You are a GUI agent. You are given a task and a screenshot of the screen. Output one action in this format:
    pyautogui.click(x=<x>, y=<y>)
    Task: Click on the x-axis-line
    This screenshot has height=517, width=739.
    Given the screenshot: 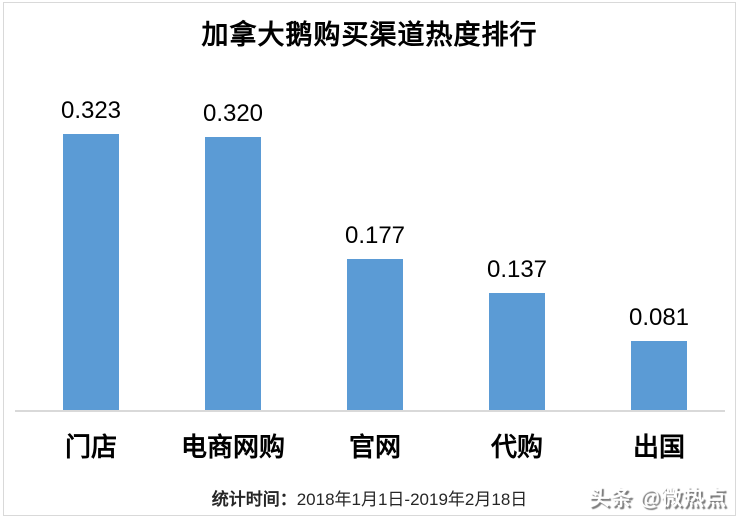 What is the action you would take?
    pyautogui.click(x=370, y=411)
    